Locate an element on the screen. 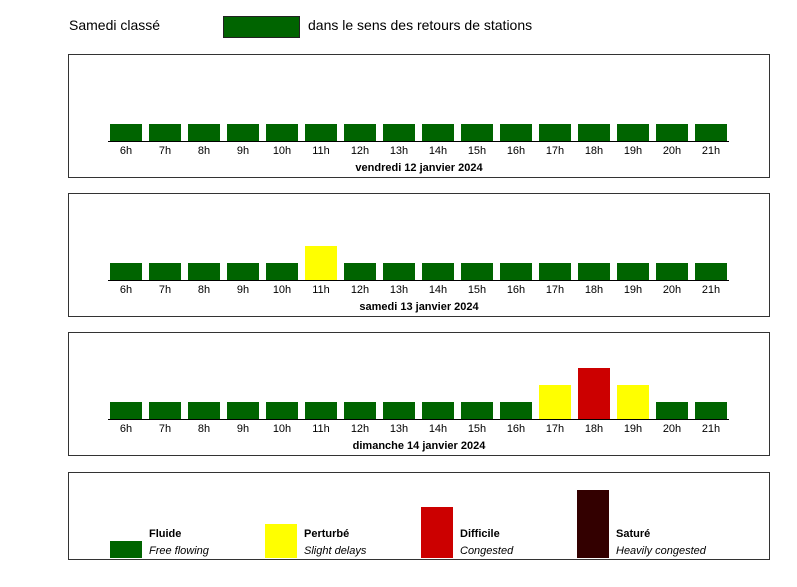  legend-swatch-perturbe is located at coordinates (281, 541).